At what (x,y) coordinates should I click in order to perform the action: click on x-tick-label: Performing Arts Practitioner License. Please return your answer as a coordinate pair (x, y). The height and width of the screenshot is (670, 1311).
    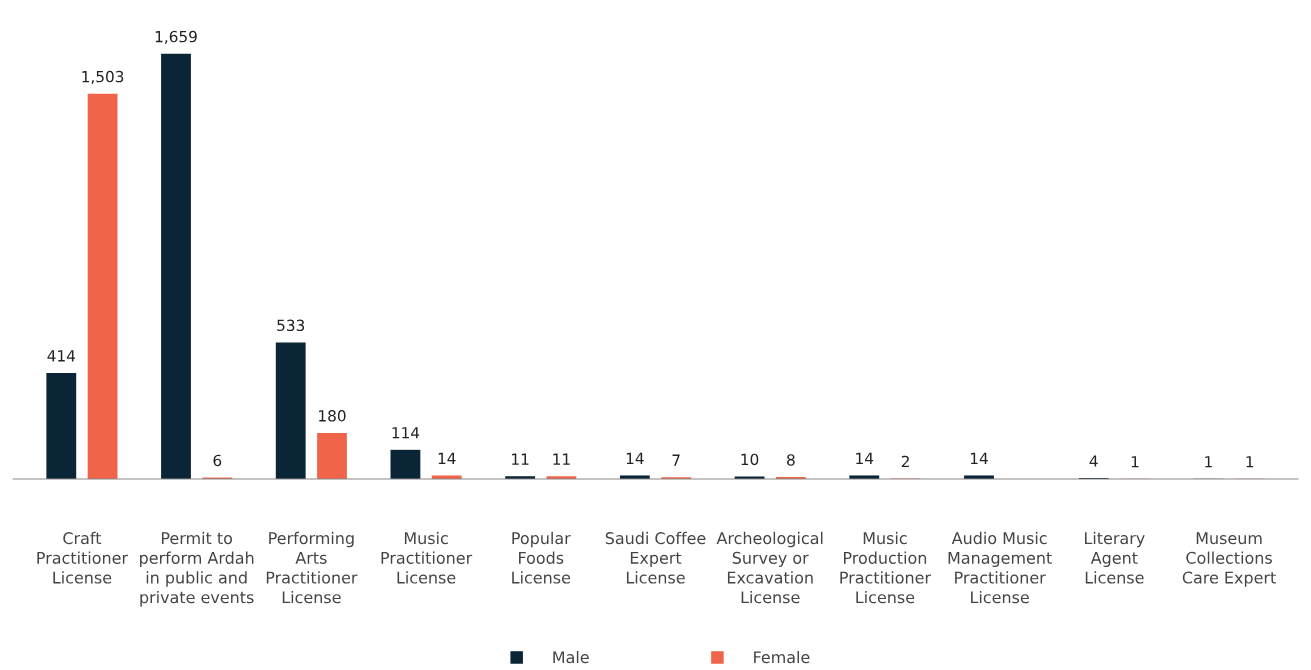
    Looking at the image, I should click on (312, 567).